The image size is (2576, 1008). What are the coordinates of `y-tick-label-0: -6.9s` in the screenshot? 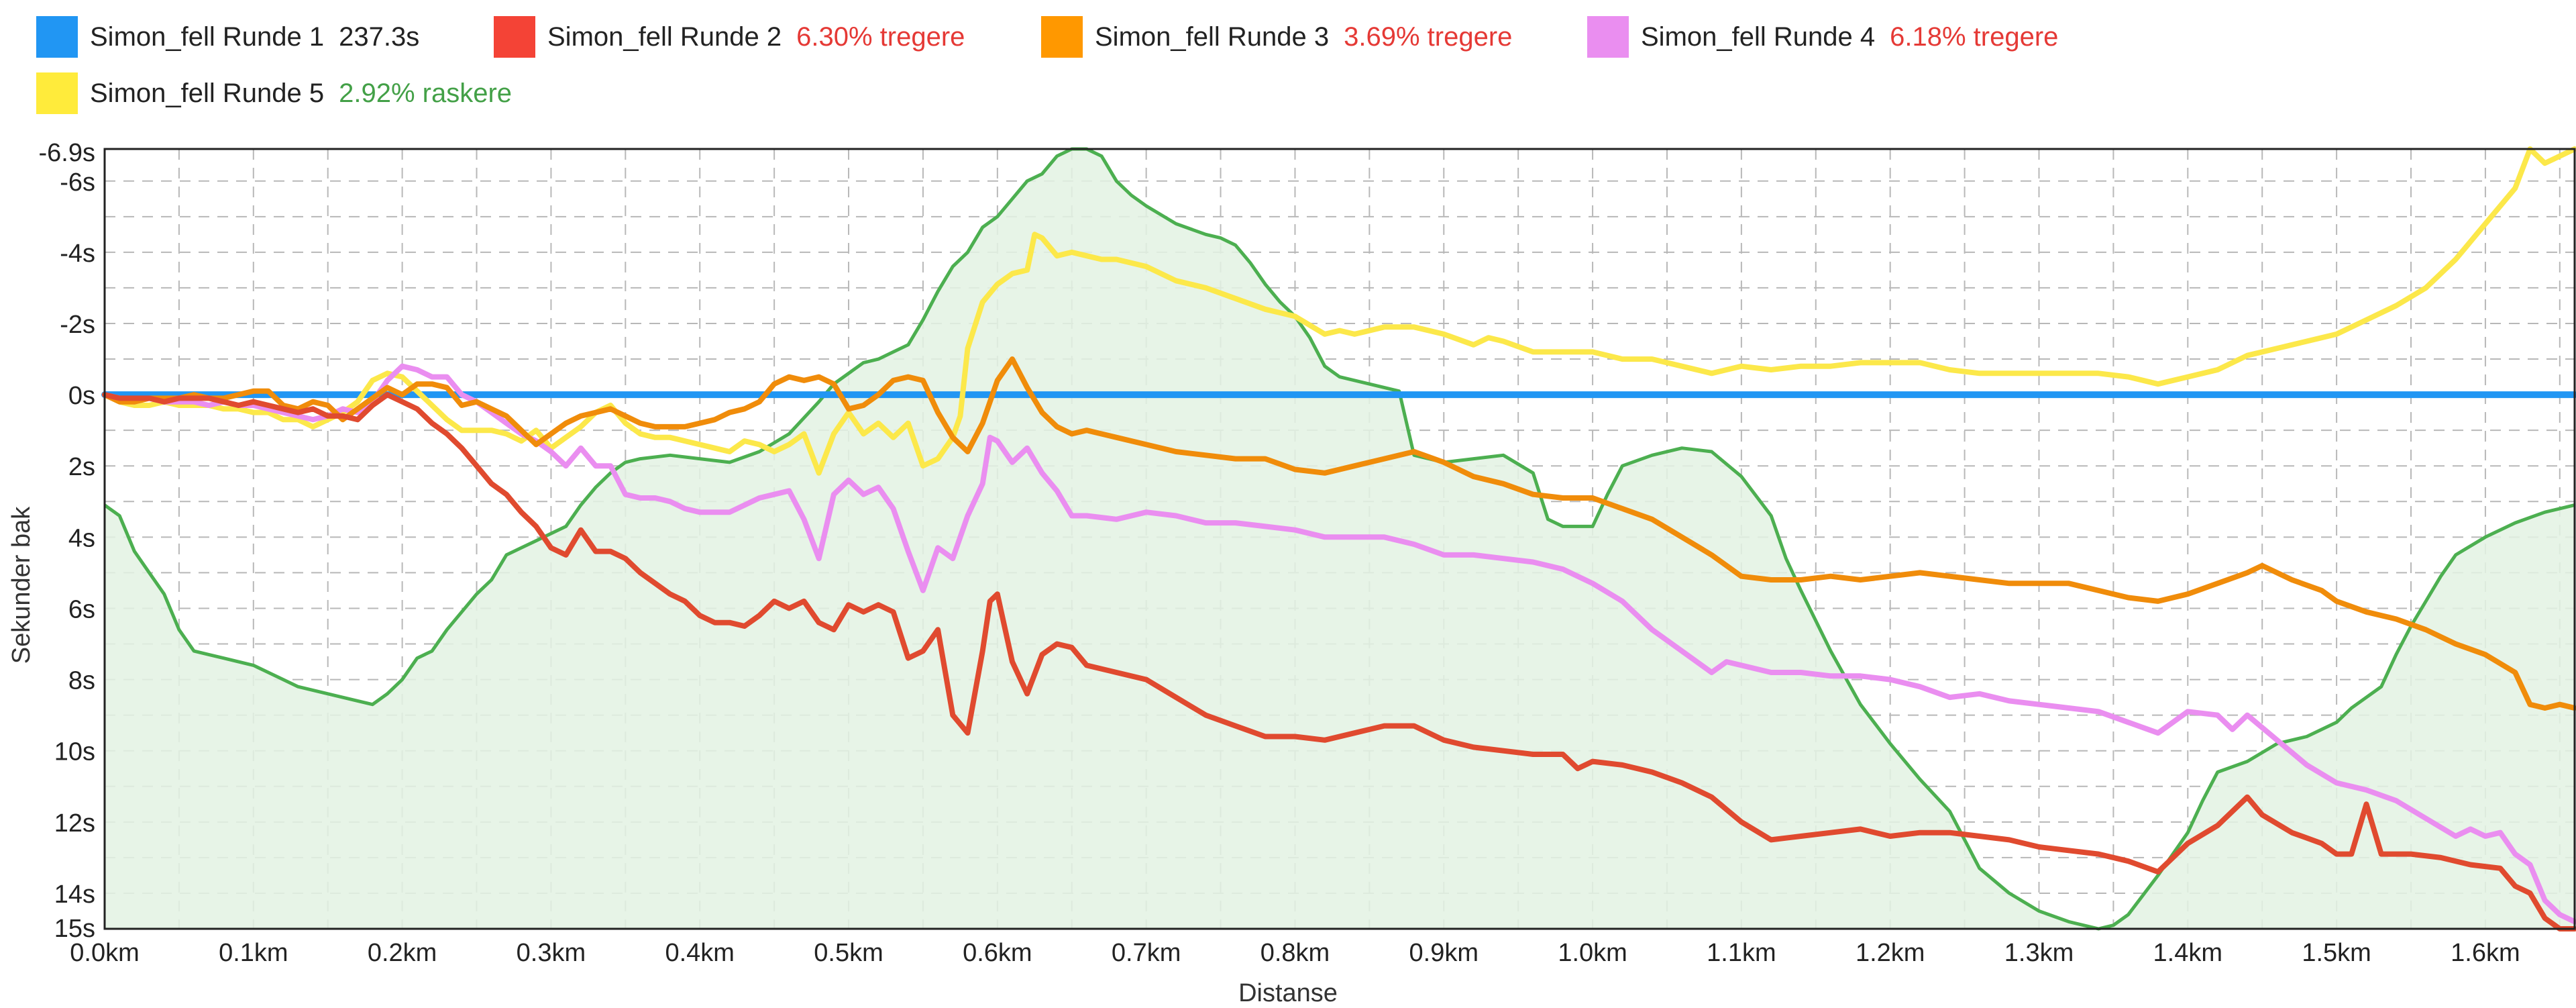 It's located at (67, 153).